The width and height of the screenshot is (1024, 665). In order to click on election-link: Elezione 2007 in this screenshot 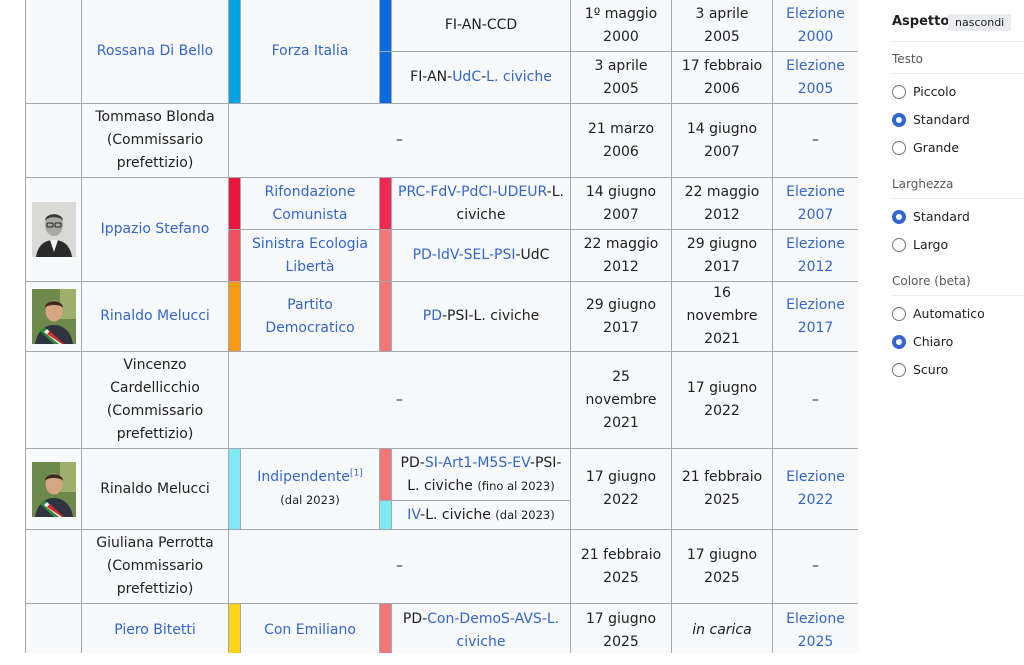, I will do `click(815, 203)`.